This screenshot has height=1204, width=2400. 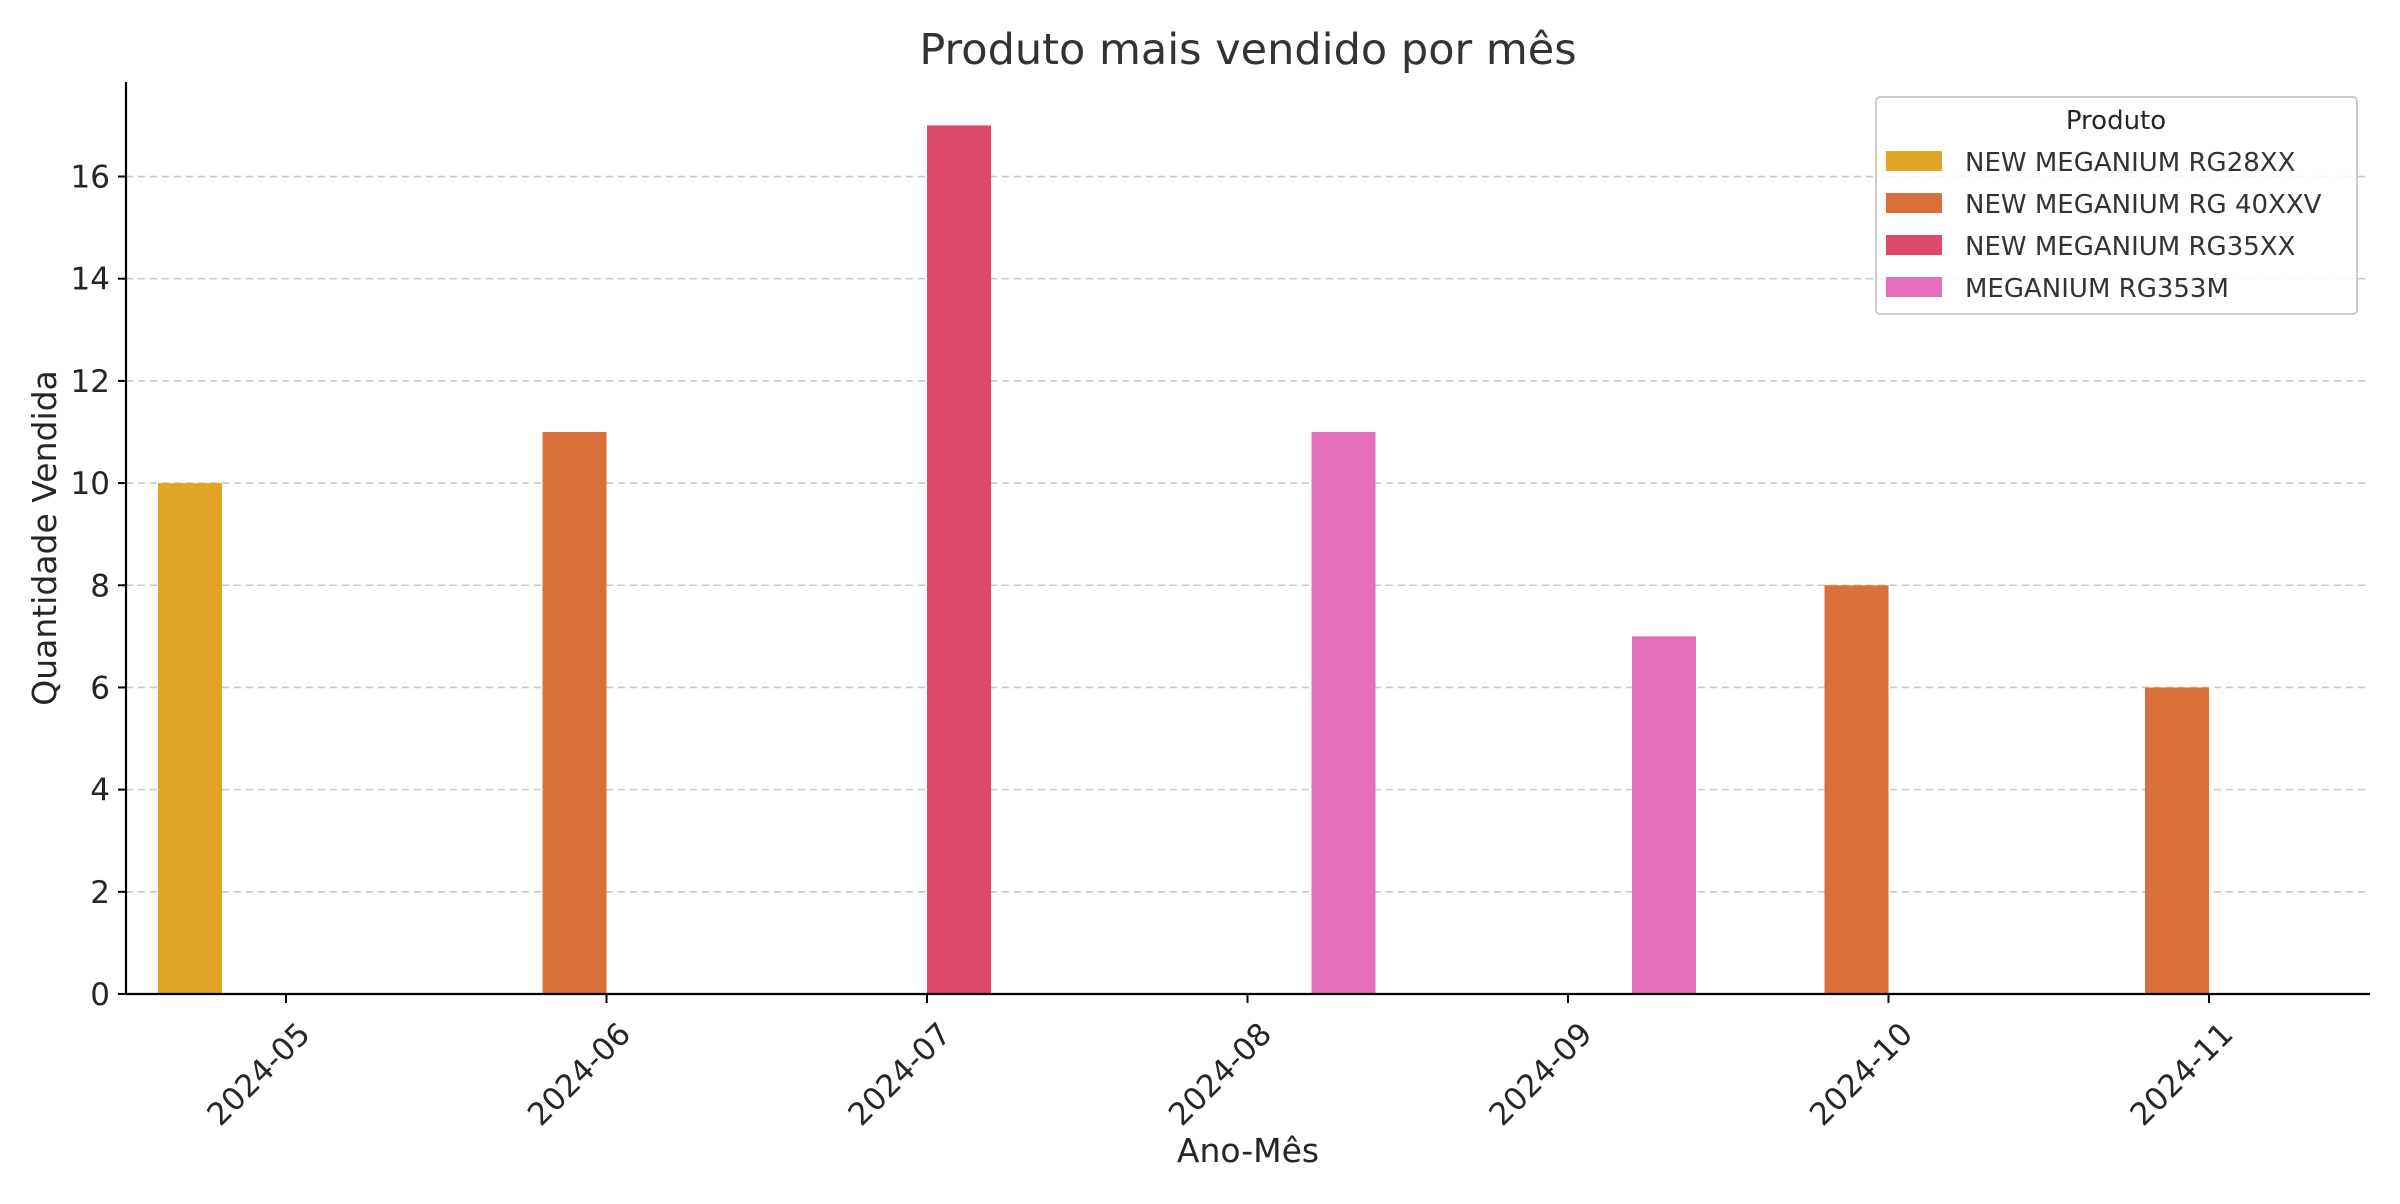 What do you see at coordinates (100, 893) in the screenshot?
I see `y-tick-label: 2` at bounding box center [100, 893].